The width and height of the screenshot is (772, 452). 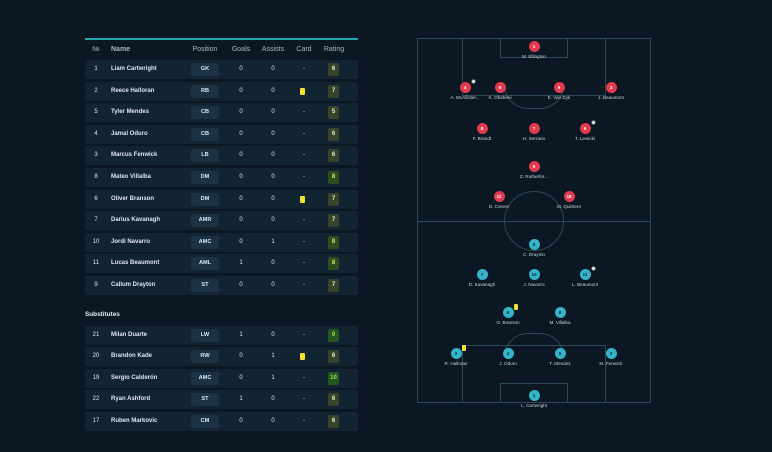 I want to click on home-player-marker: 5 T. Mendes, so click(x=560, y=357).